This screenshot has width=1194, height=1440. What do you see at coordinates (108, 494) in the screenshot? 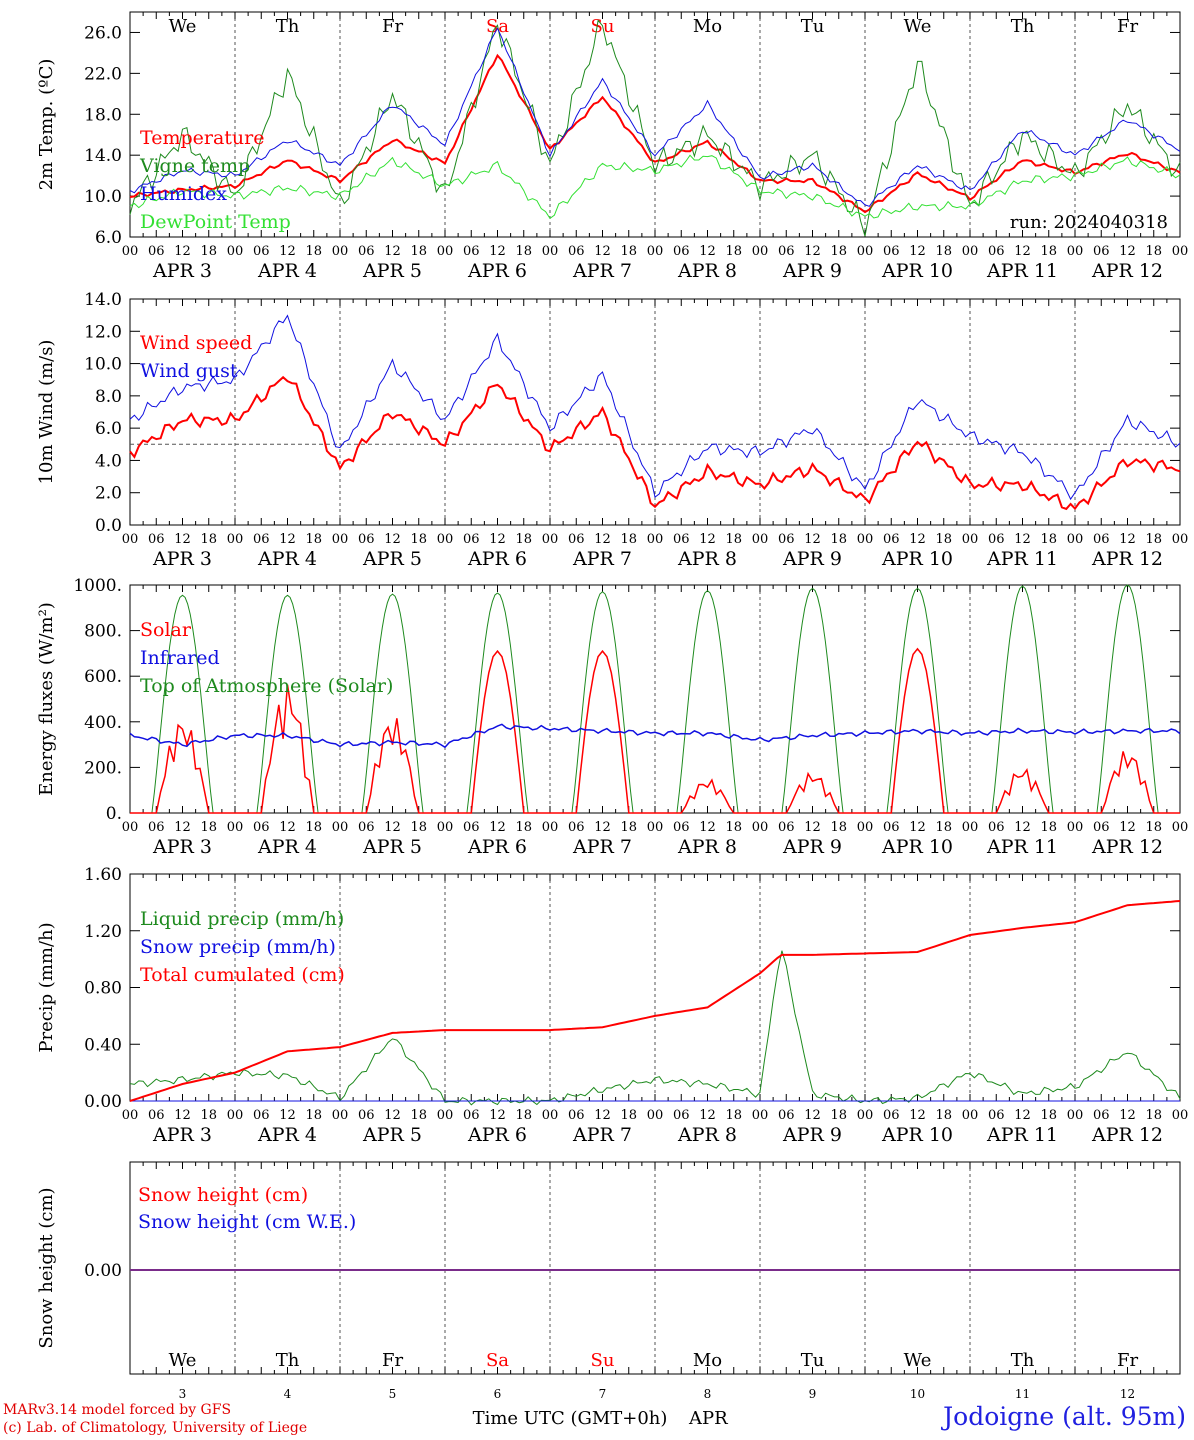
I see `wind-y-tick-label: 2.0` at bounding box center [108, 494].